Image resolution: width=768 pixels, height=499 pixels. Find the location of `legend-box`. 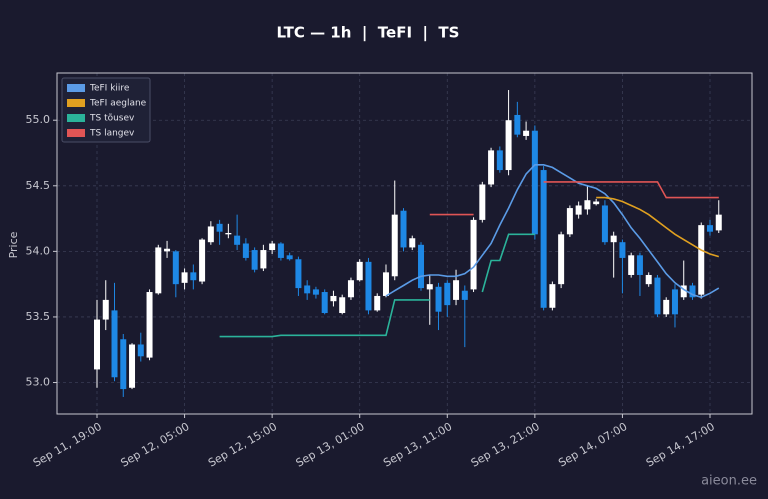

legend-box is located at coordinates (106, 110).